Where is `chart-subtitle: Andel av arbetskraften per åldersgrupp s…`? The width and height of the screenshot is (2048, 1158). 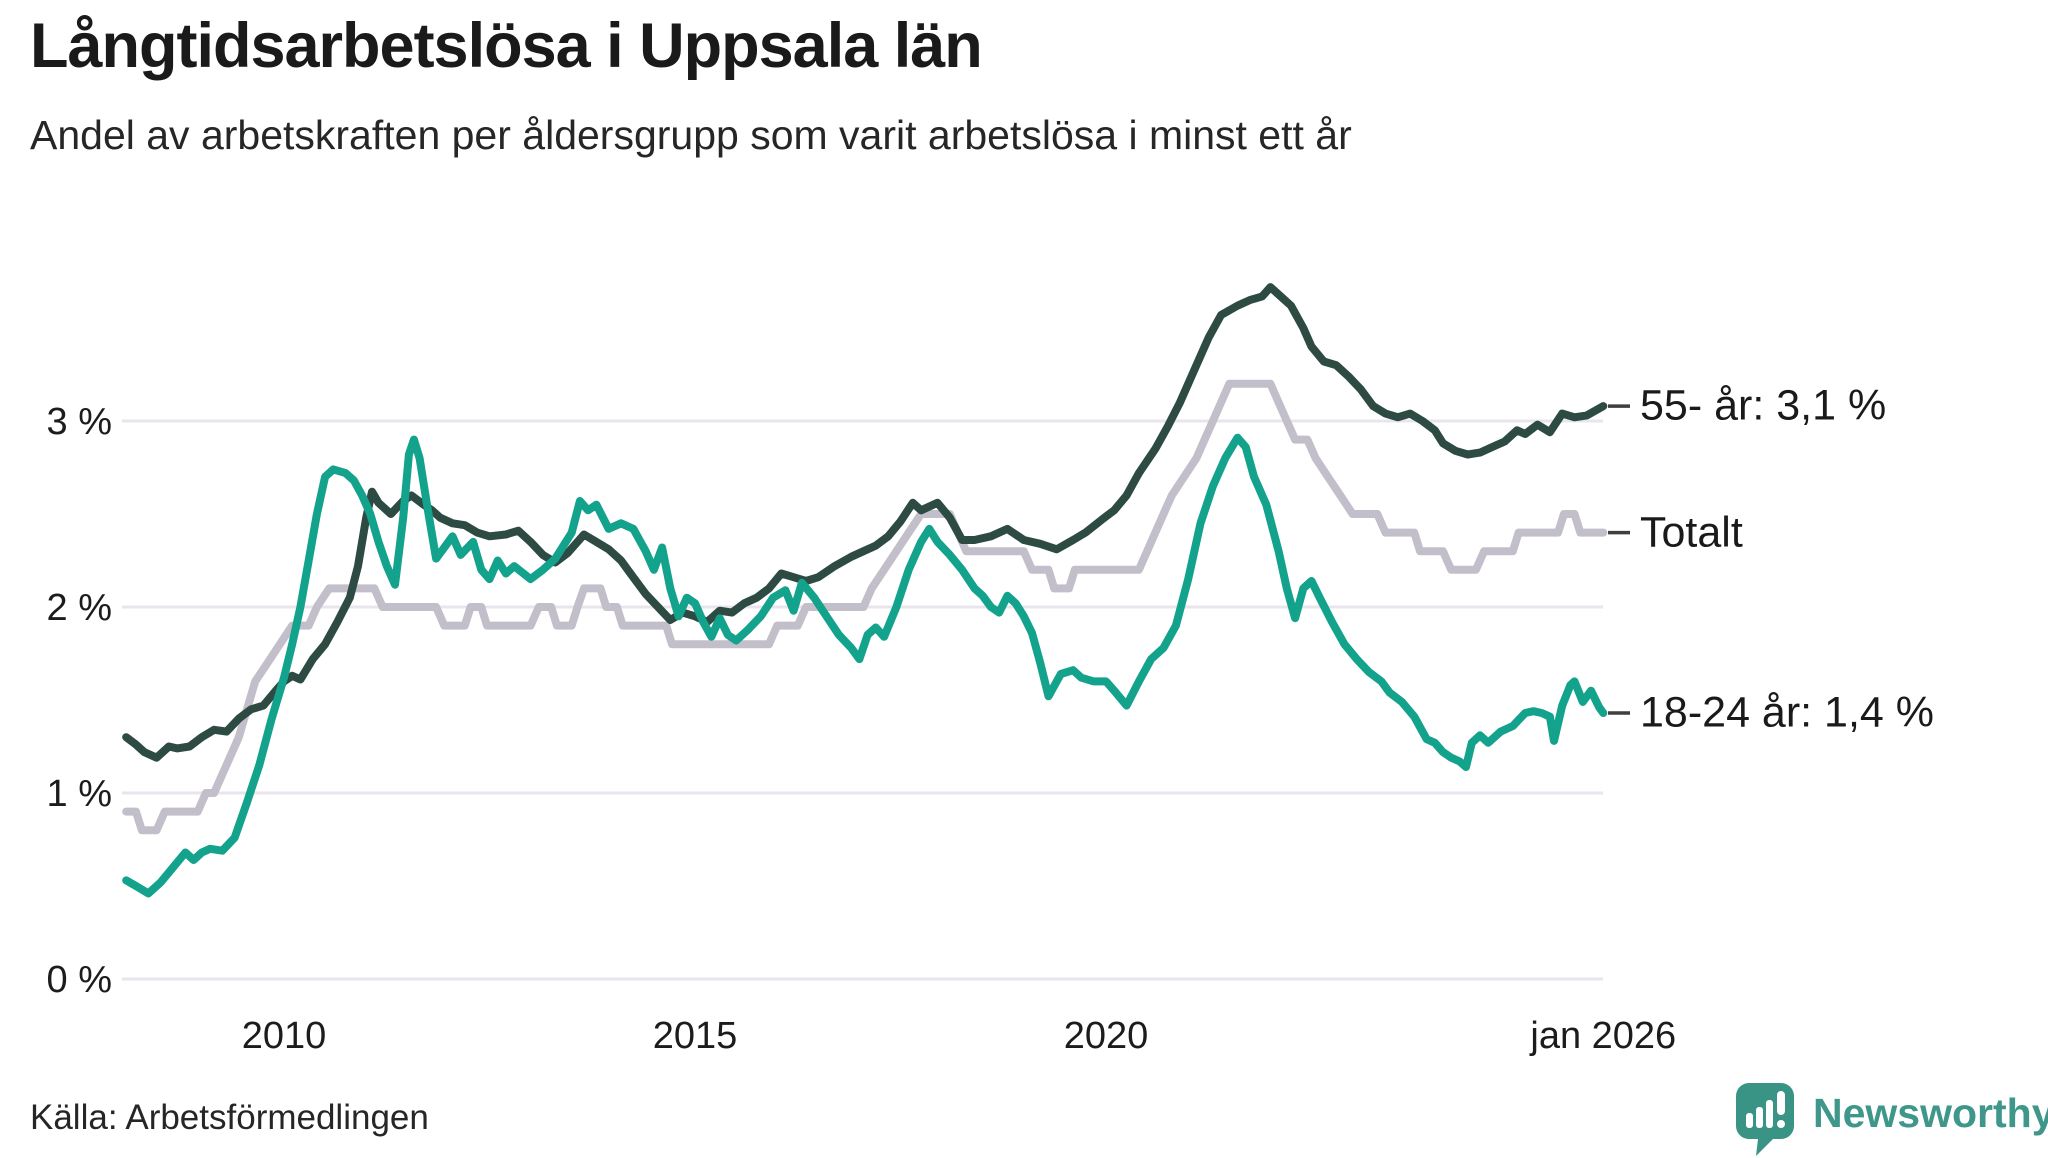
chart-subtitle: Andel av arbetskraften per åldersgrupp s… is located at coordinates (691, 135).